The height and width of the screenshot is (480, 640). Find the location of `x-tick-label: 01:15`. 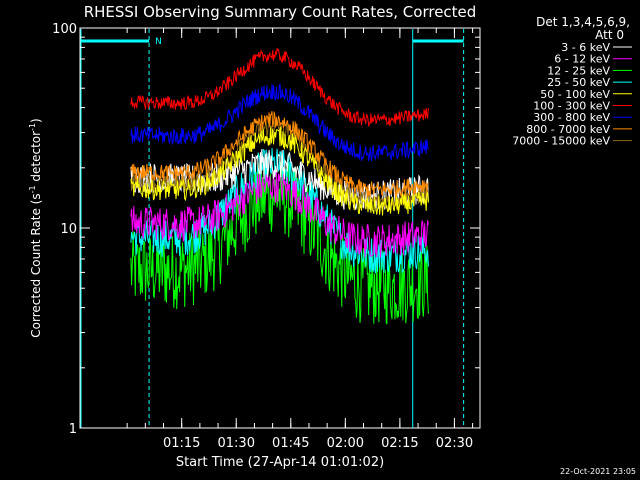

x-tick-label: 01:15 is located at coordinates (181, 443).